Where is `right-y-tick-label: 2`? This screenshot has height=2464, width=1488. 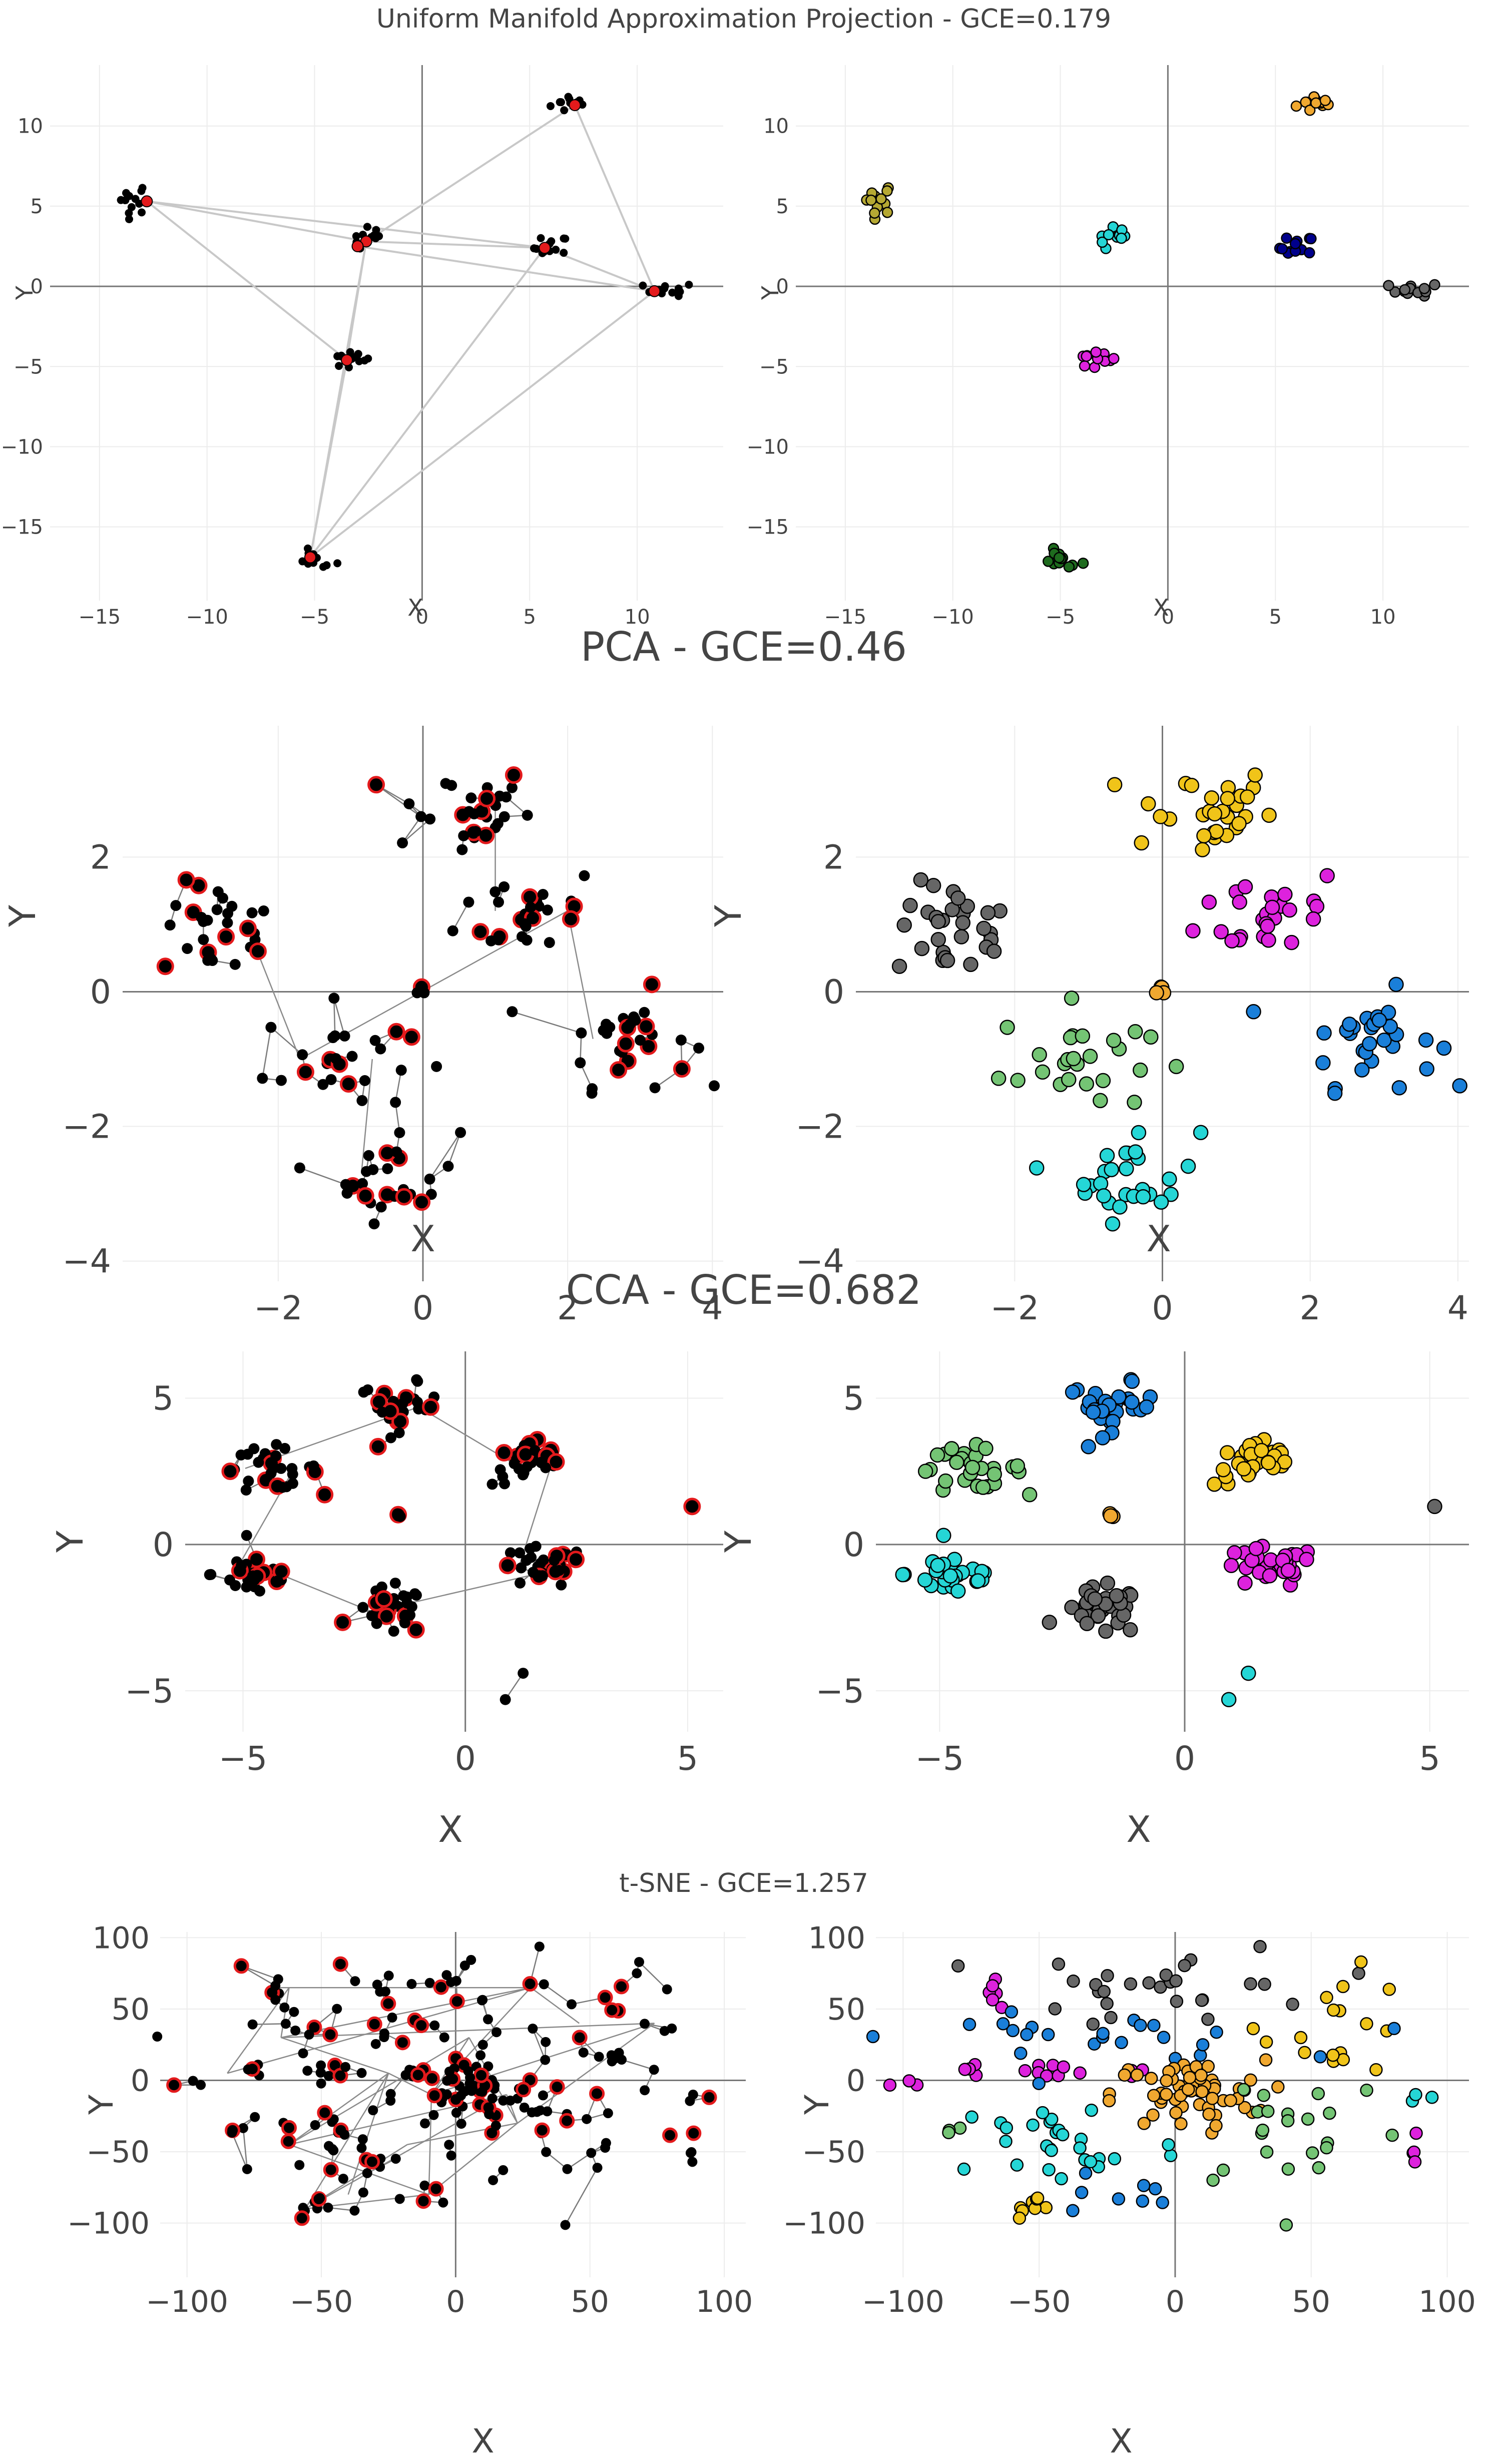 right-y-tick-label: 2 is located at coordinates (833, 857).